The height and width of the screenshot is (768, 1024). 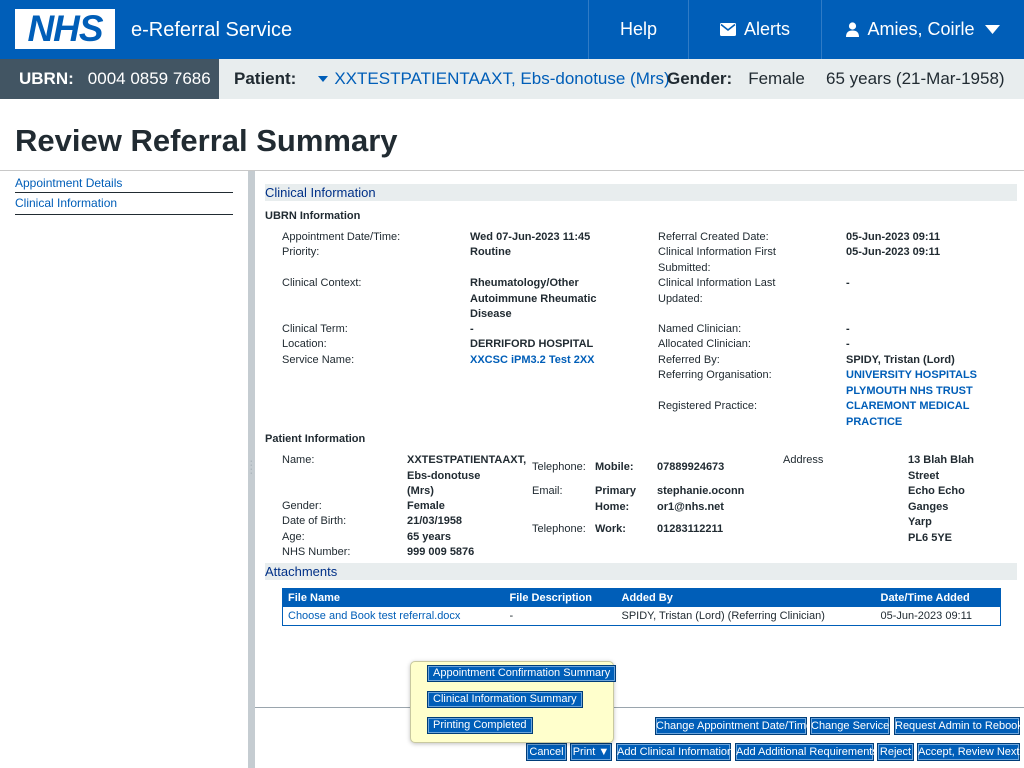 I want to click on alerts-link: Alerts, so click(x=754, y=29).